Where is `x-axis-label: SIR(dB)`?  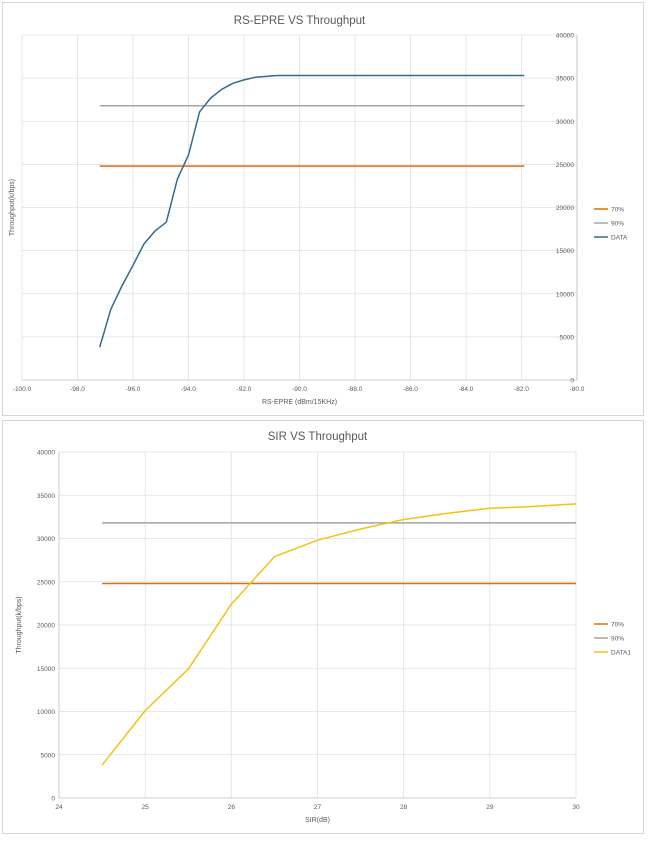 x-axis-label: SIR(dB) is located at coordinates (317, 820).